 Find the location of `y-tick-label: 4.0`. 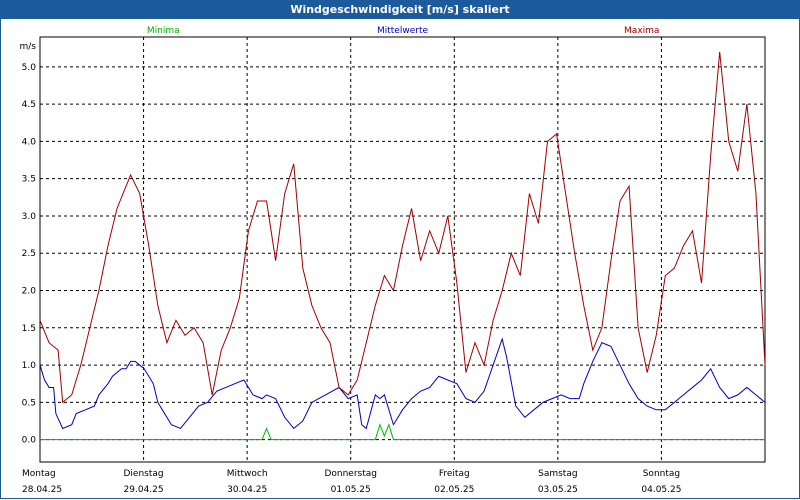

y-tick-label: 4.0 is located at coordinates (29, 142).